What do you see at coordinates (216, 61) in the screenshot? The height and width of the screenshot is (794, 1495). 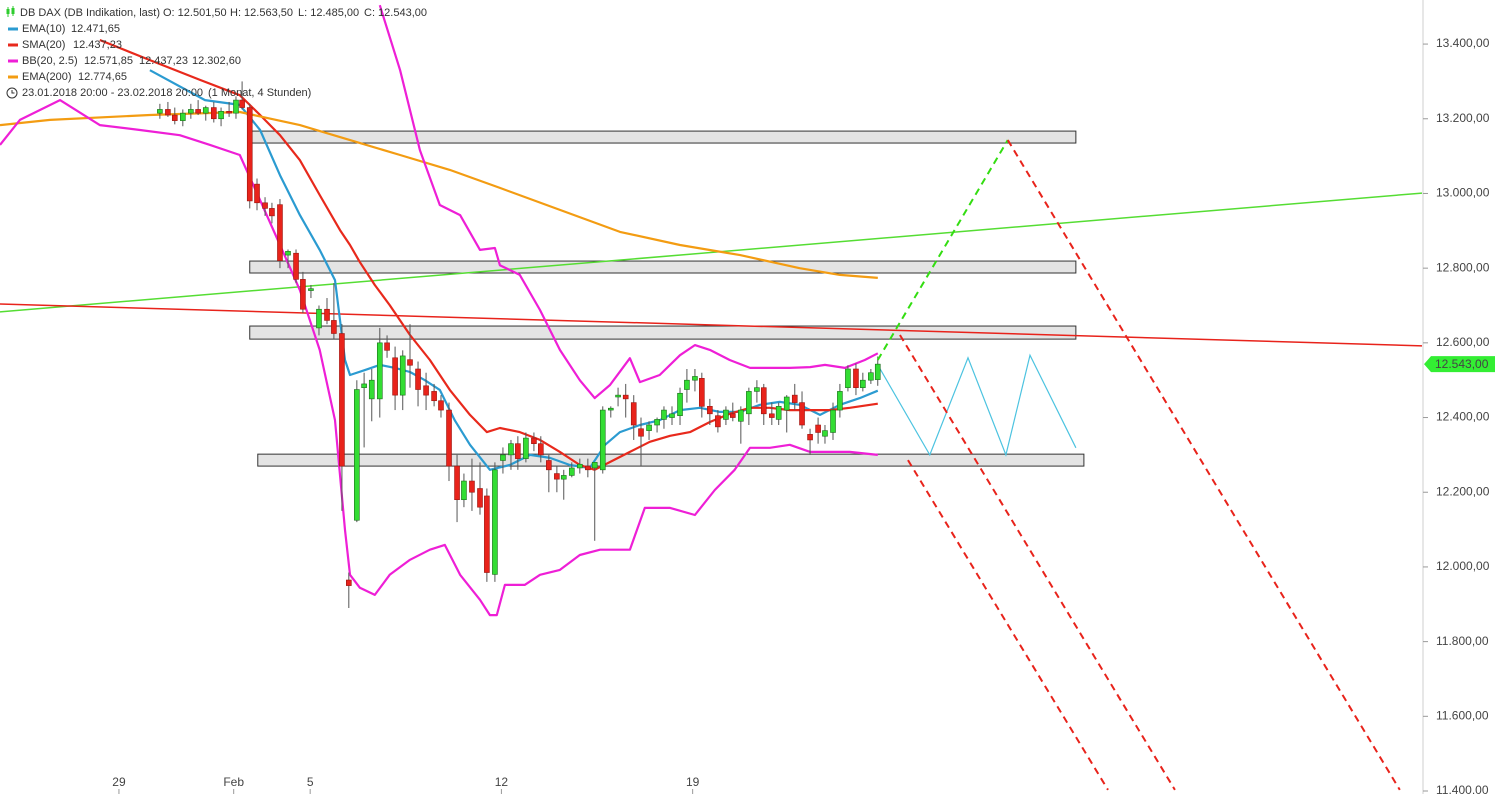 I see `legend-value: 12.302,60` at bounding box center [216, 61].